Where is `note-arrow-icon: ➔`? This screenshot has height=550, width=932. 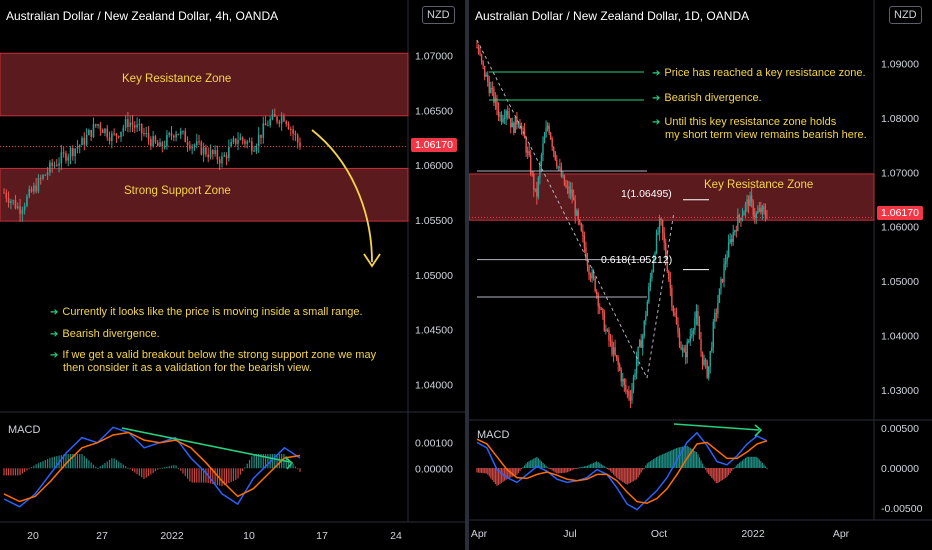 note-arrow-icon: ➔ is located at coordinates (54, 355).